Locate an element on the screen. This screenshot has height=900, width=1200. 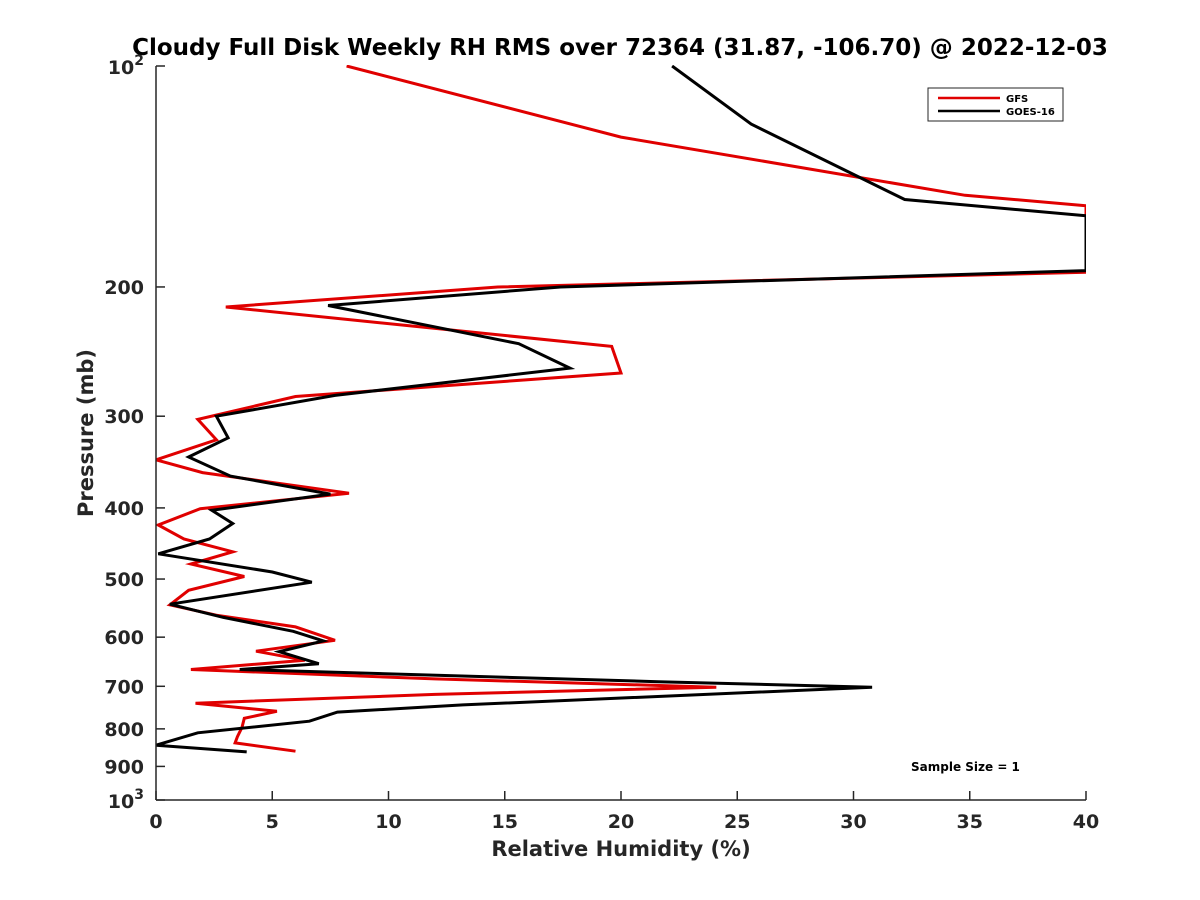
x-tick-label: 25 is located at coordinates (737, 822).